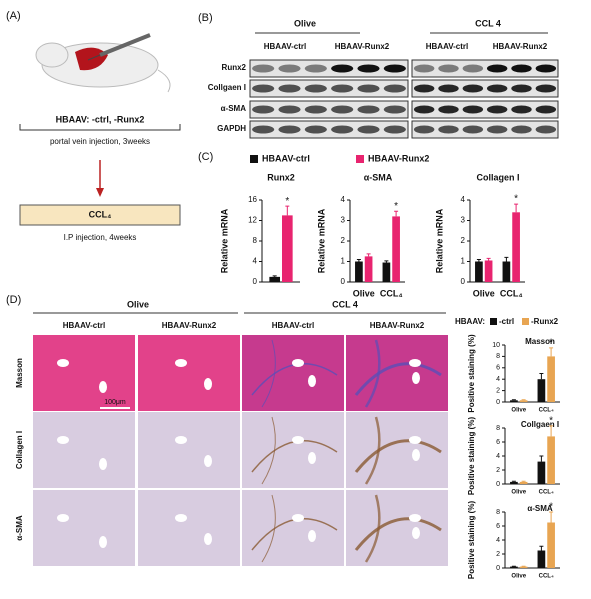  Describe the element at coordinates (164, 81) in the screenshot. I see `mouse-tail` at that location.